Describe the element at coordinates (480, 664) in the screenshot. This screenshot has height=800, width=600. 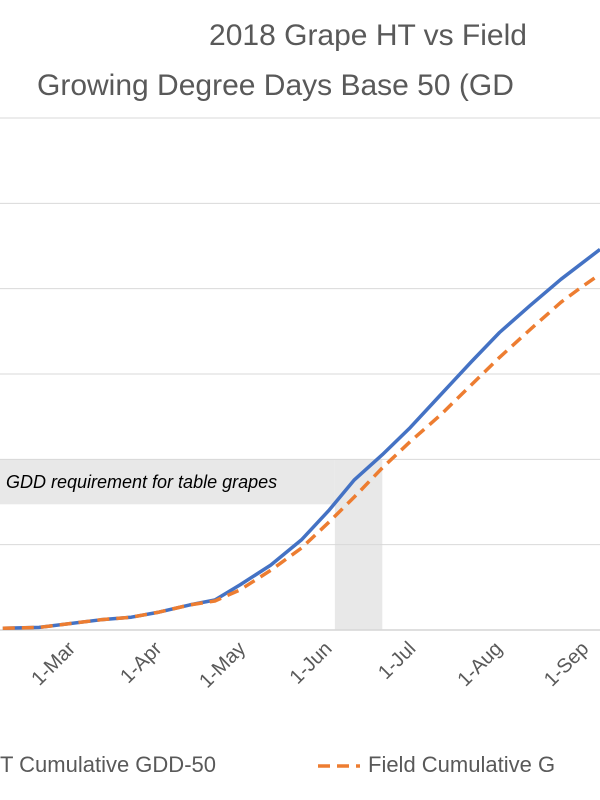
I see `x-tick-label: 1-Aug` at that location.